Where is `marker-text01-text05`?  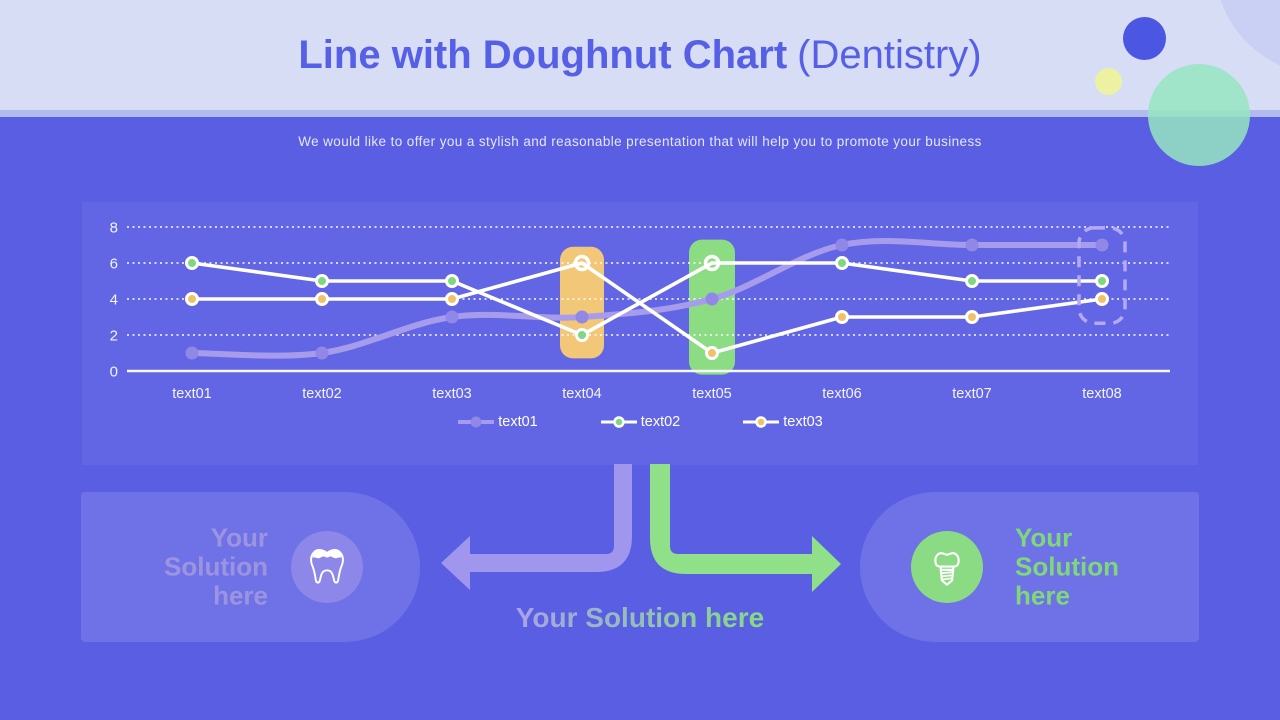
marker-text01-text05 is located at coordinates (712, 299).